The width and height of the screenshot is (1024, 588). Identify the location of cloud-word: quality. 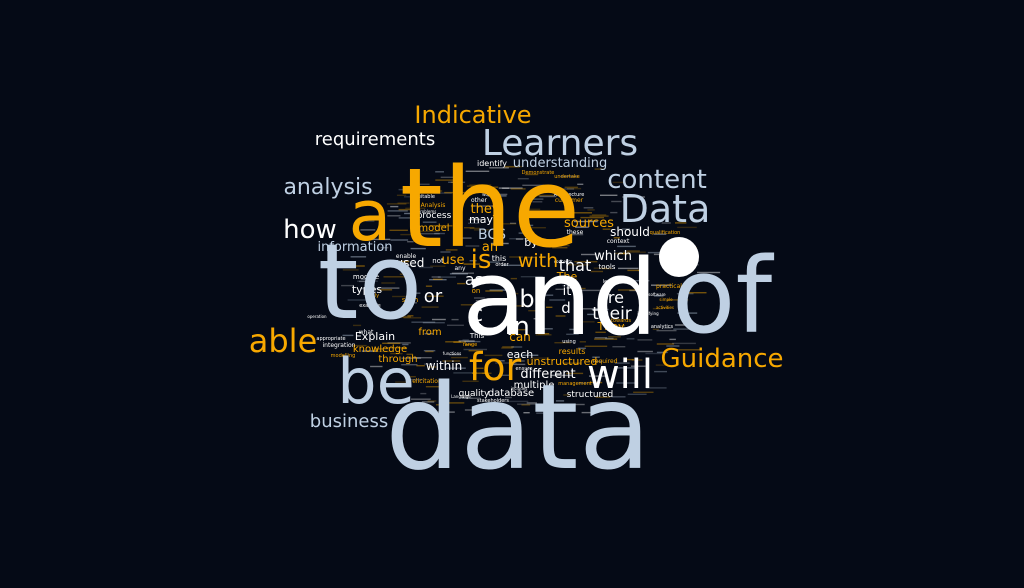
(474, 394).